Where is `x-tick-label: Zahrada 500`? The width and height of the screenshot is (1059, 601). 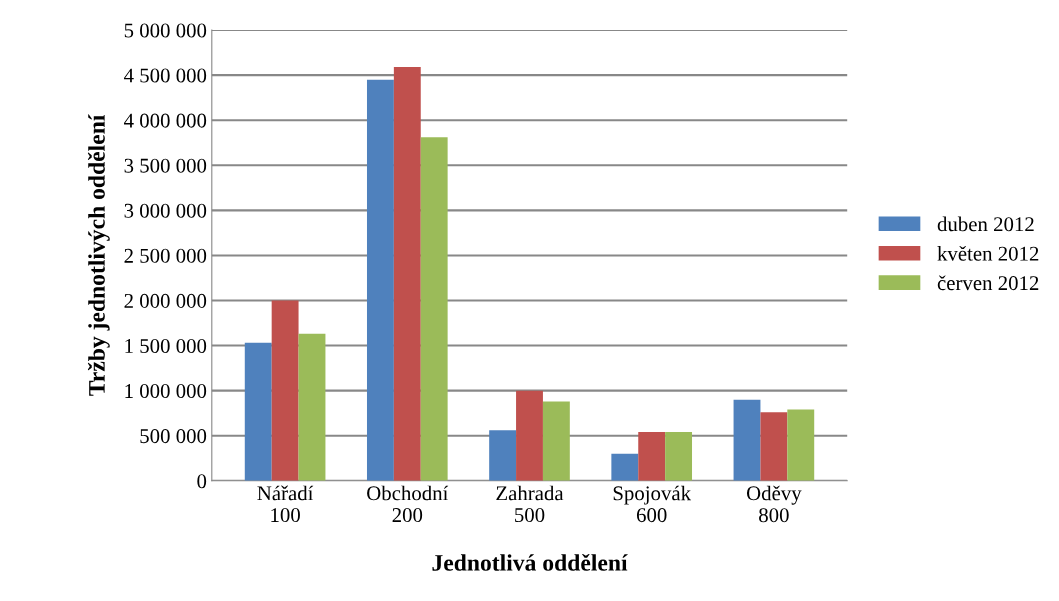
x-tick-label: Zahrada 500 is located at coordinates (530, 504).